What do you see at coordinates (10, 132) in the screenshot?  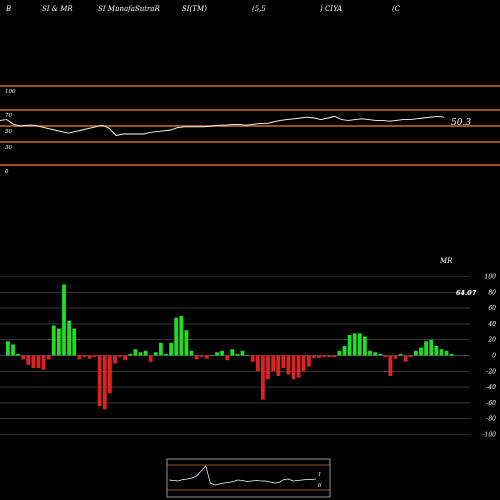 I see `rsi-y-axis: 100 70 50 30 0` at bounding box center [10, 132].